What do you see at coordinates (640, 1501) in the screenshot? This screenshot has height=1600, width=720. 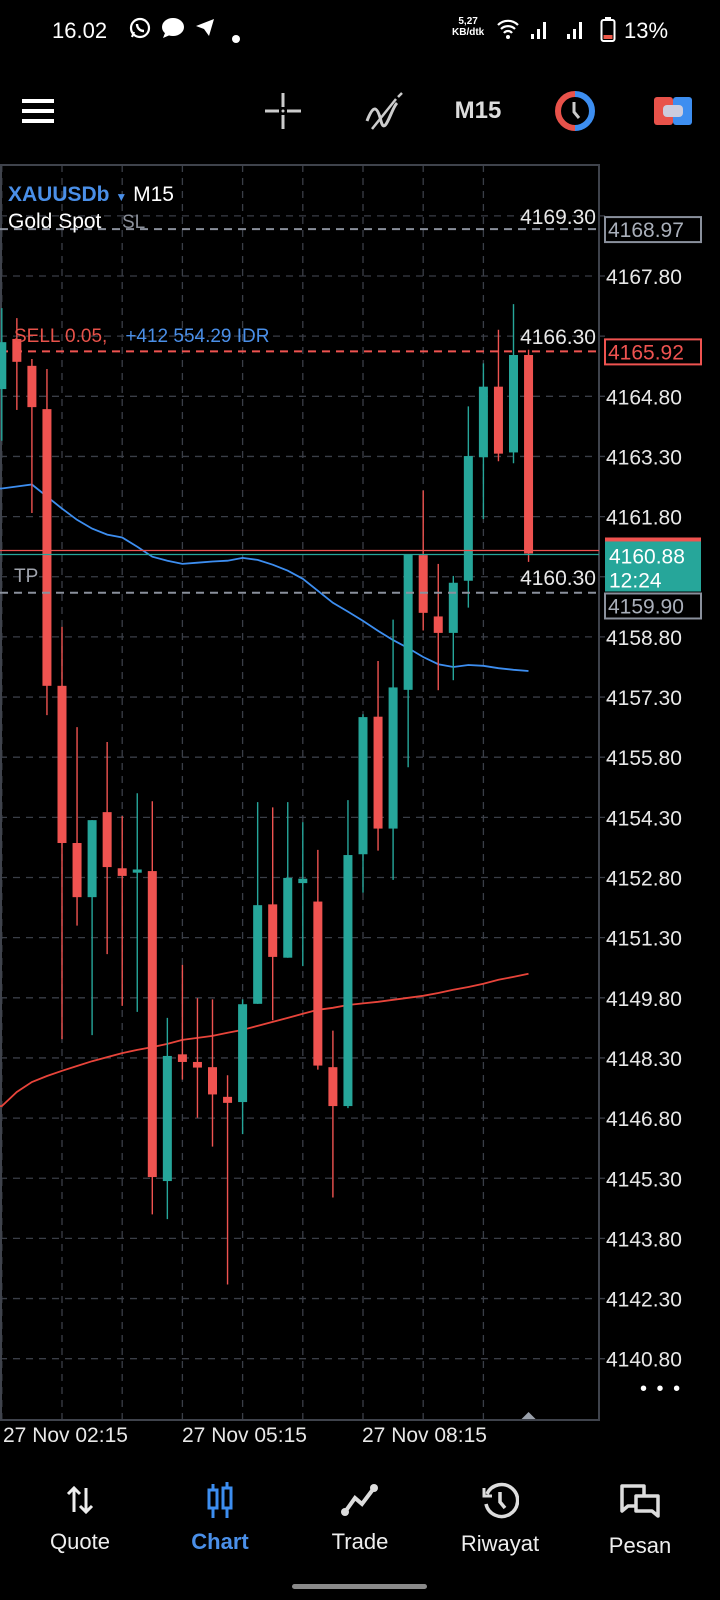 I see `messages-icon` at bounding box center [640, 1501].